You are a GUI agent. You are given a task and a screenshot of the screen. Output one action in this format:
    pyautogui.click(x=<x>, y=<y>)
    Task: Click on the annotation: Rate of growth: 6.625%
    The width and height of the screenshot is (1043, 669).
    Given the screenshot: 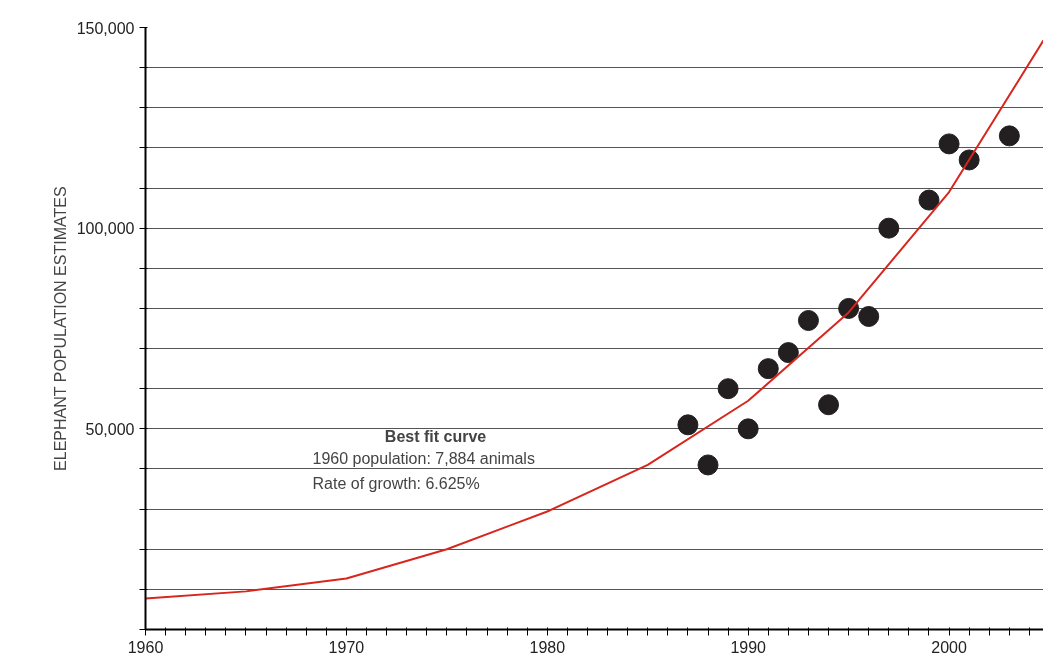 What is the action you would take?
    pyautogui.click(x=396, y=484)
    